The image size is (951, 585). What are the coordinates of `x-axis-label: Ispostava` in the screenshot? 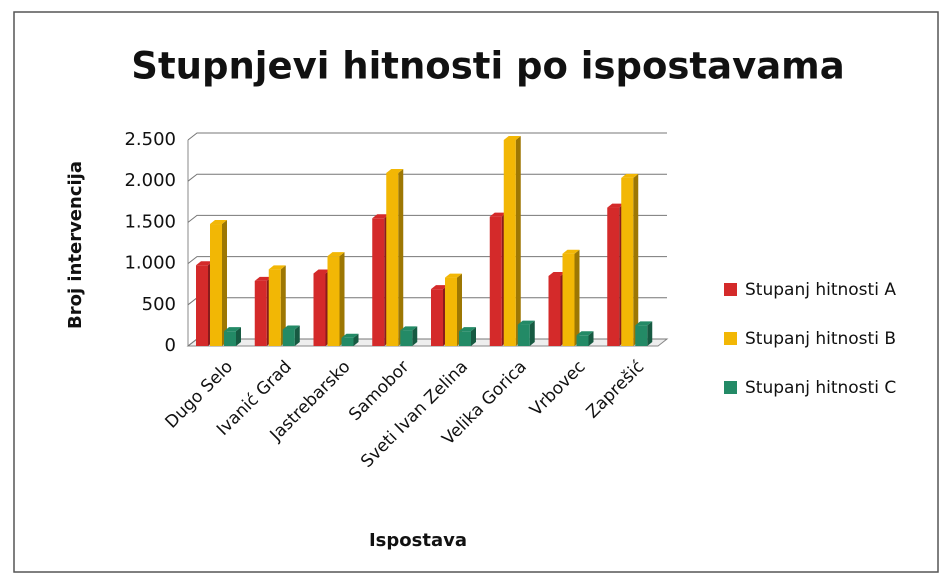 It's located at (418, 540).